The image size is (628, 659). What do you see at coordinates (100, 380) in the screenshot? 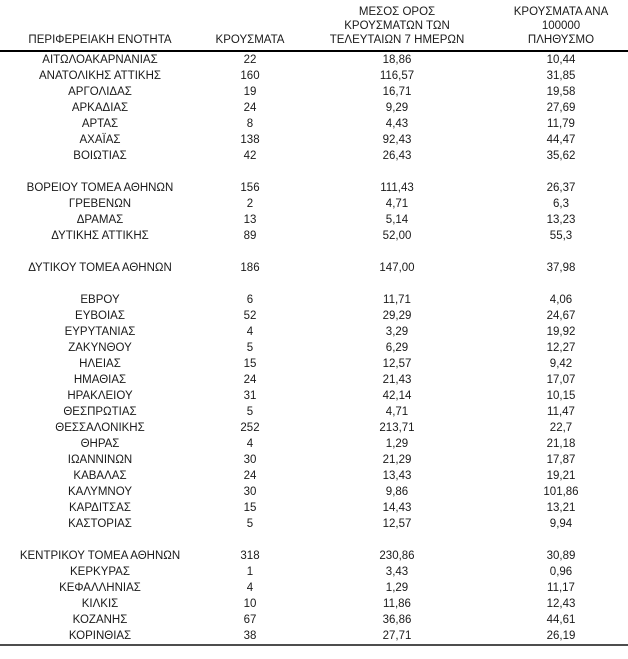
I see `cell-region: ΗΜΑΘΙΑΣ` at bounding box center [100, 380].